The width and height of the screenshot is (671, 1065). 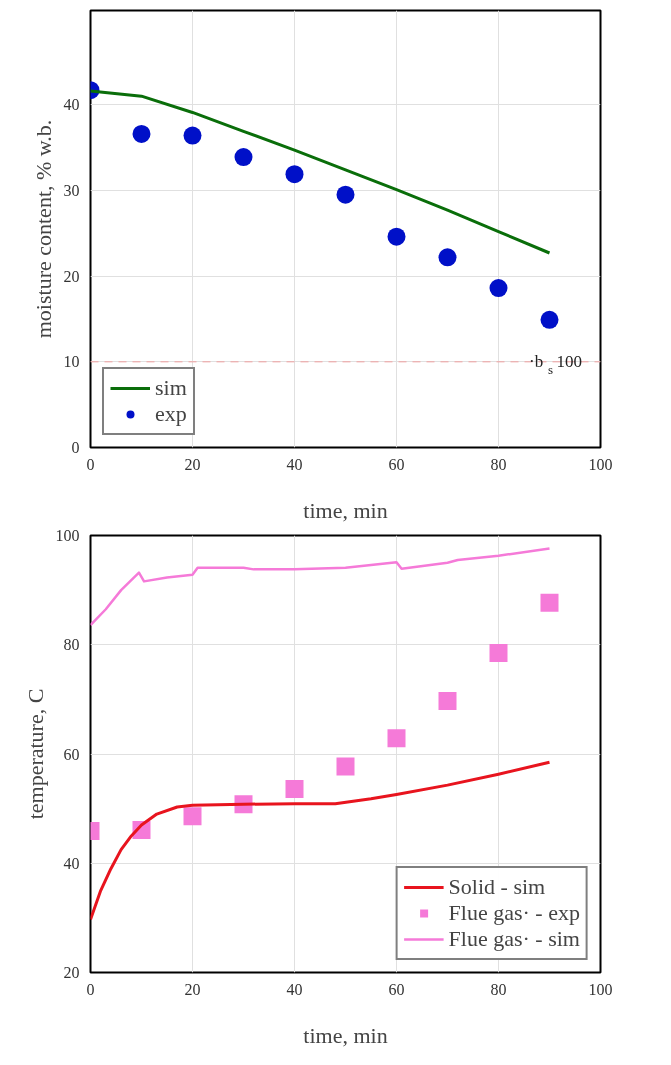 I want to click on y-tick-label: 30, so click(x=71, y=190).